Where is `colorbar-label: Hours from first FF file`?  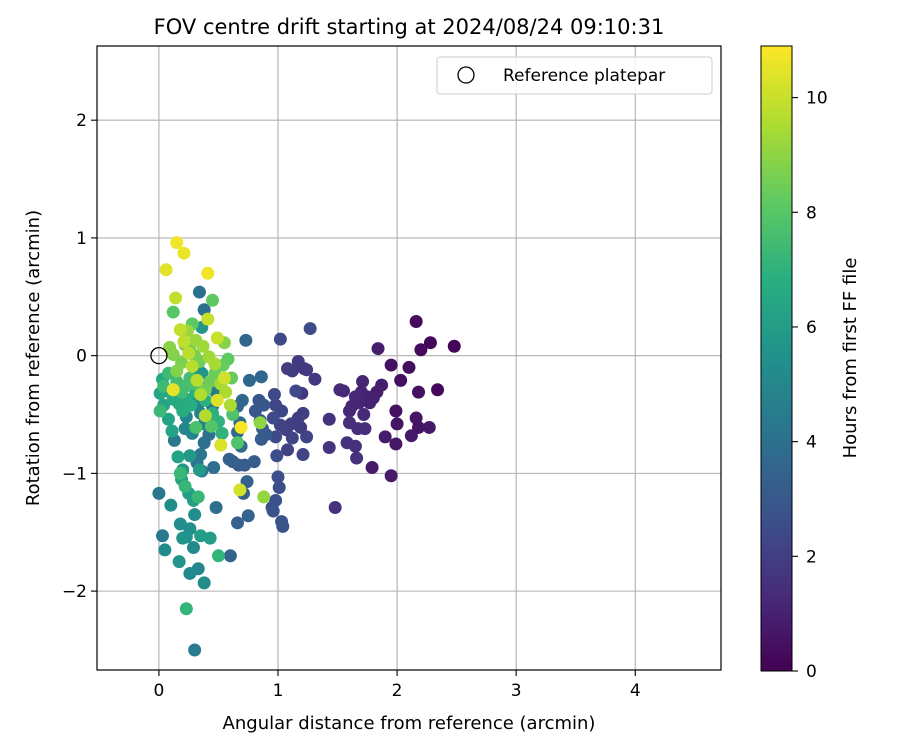
colorbar-label: Hours from first FF file is located at coordinates (850, 358).